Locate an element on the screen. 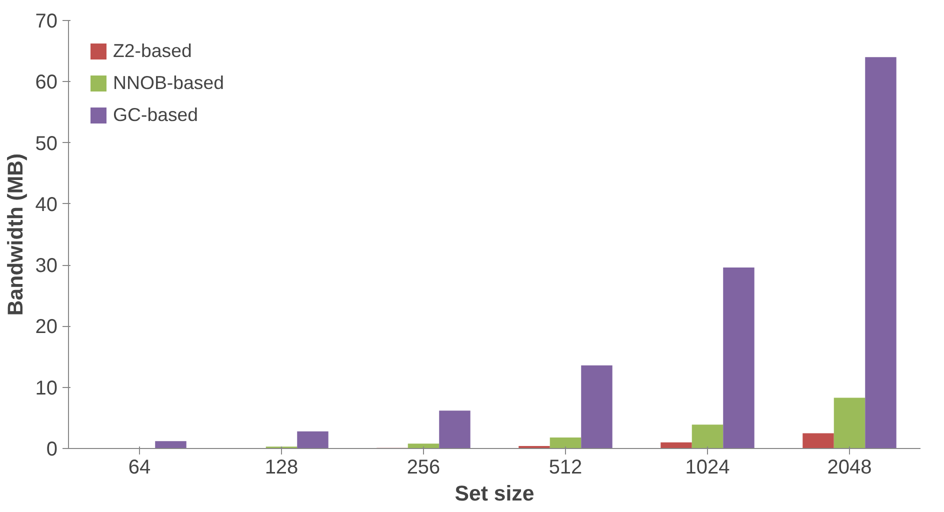 The image size is (944, 512). x-tick-label: 512 is located at coordinates (565, 467).